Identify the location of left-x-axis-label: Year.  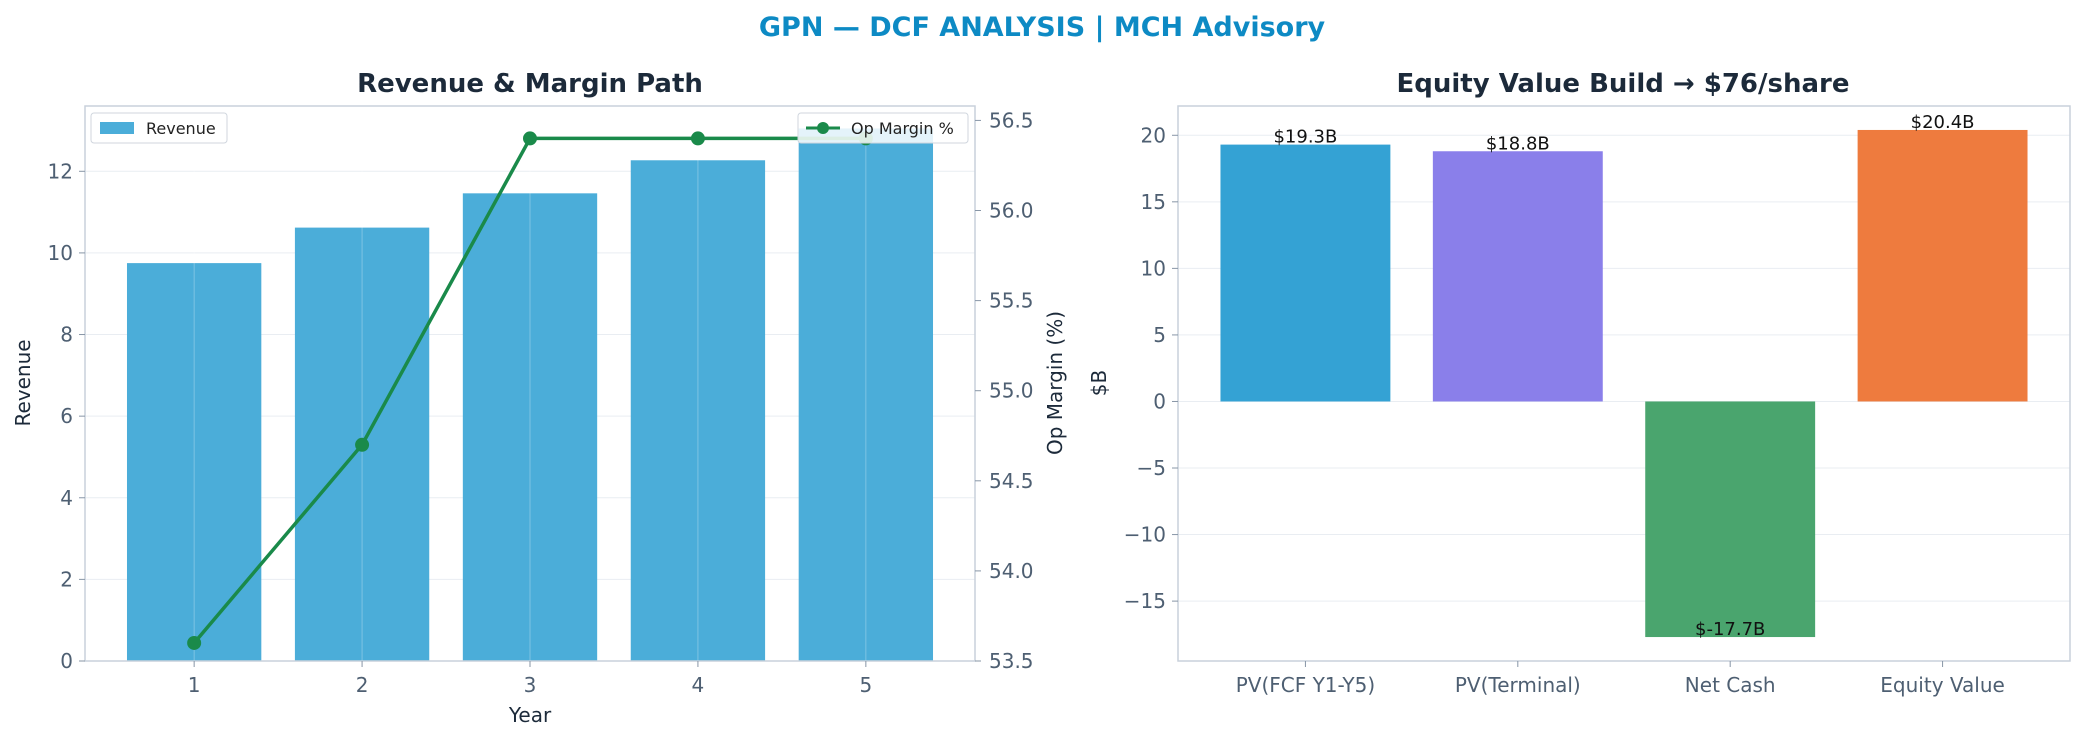
(530, 715).